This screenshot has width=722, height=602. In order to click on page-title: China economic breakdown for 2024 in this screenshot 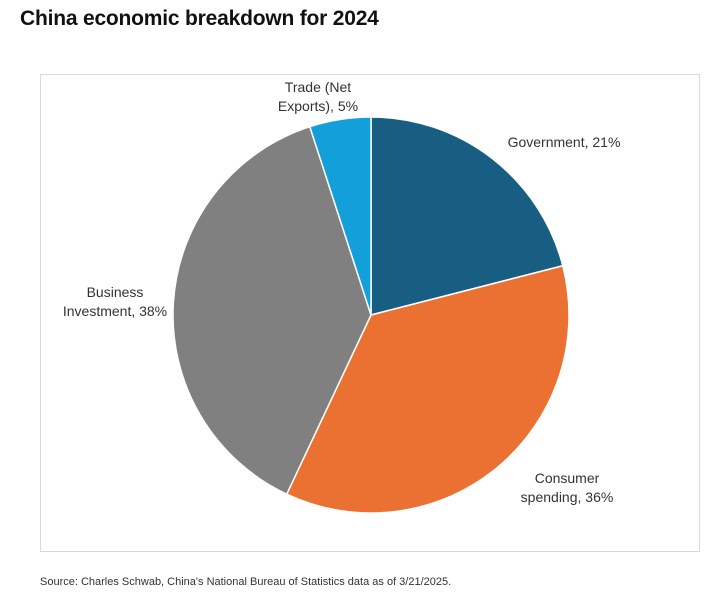, I will do `click(199, 18)`.